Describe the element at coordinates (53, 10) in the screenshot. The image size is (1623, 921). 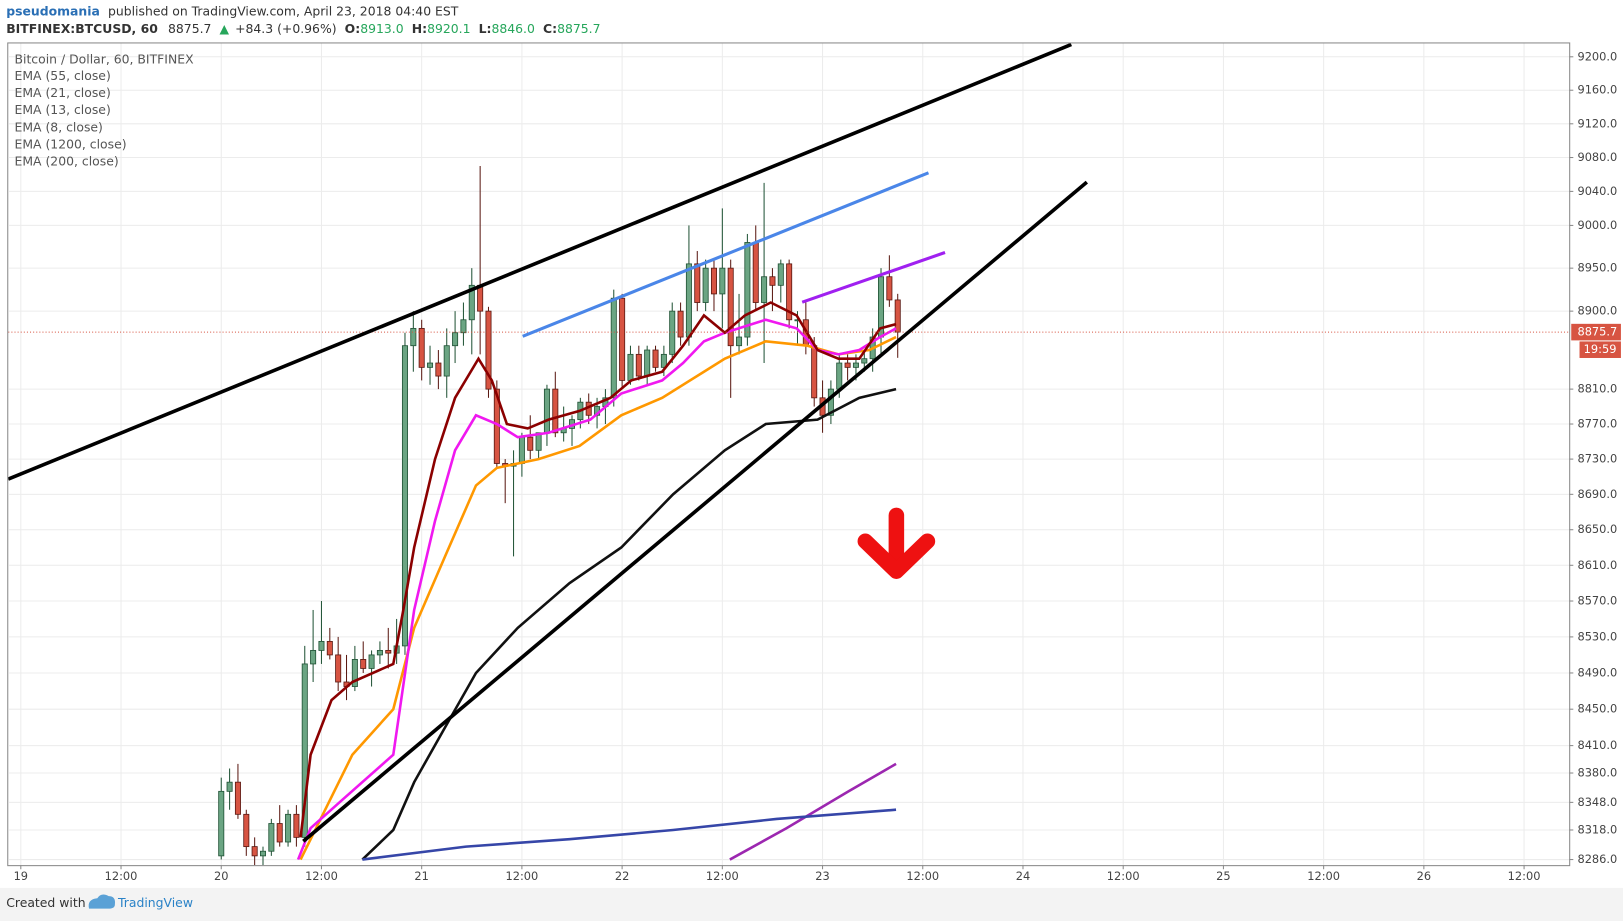
I see `author: pseudomania` at that location.